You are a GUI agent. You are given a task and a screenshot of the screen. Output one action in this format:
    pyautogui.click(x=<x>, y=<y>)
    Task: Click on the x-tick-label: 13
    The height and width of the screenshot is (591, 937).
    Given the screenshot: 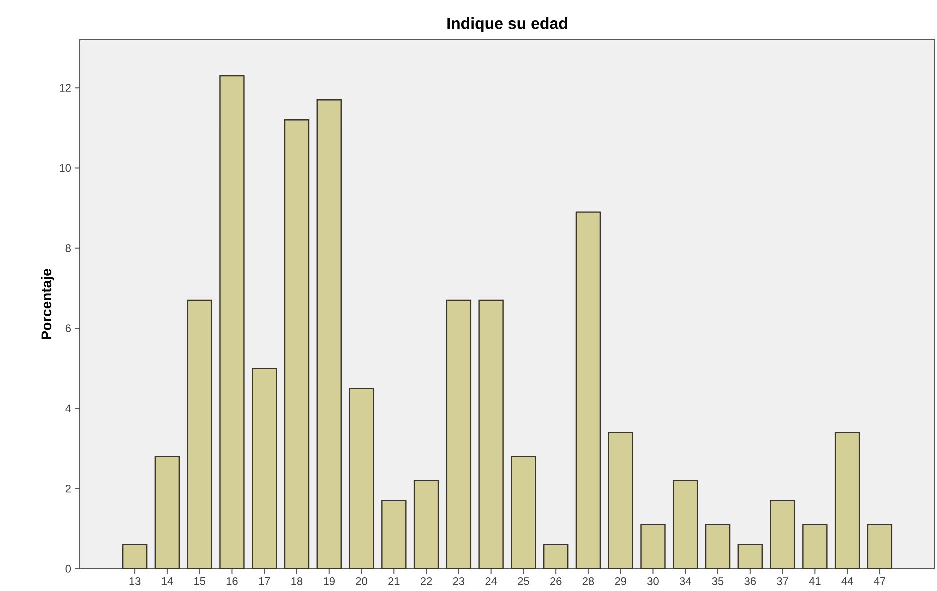 What is the action you would take?
    pyautogui.click(x=135, y=582)
    